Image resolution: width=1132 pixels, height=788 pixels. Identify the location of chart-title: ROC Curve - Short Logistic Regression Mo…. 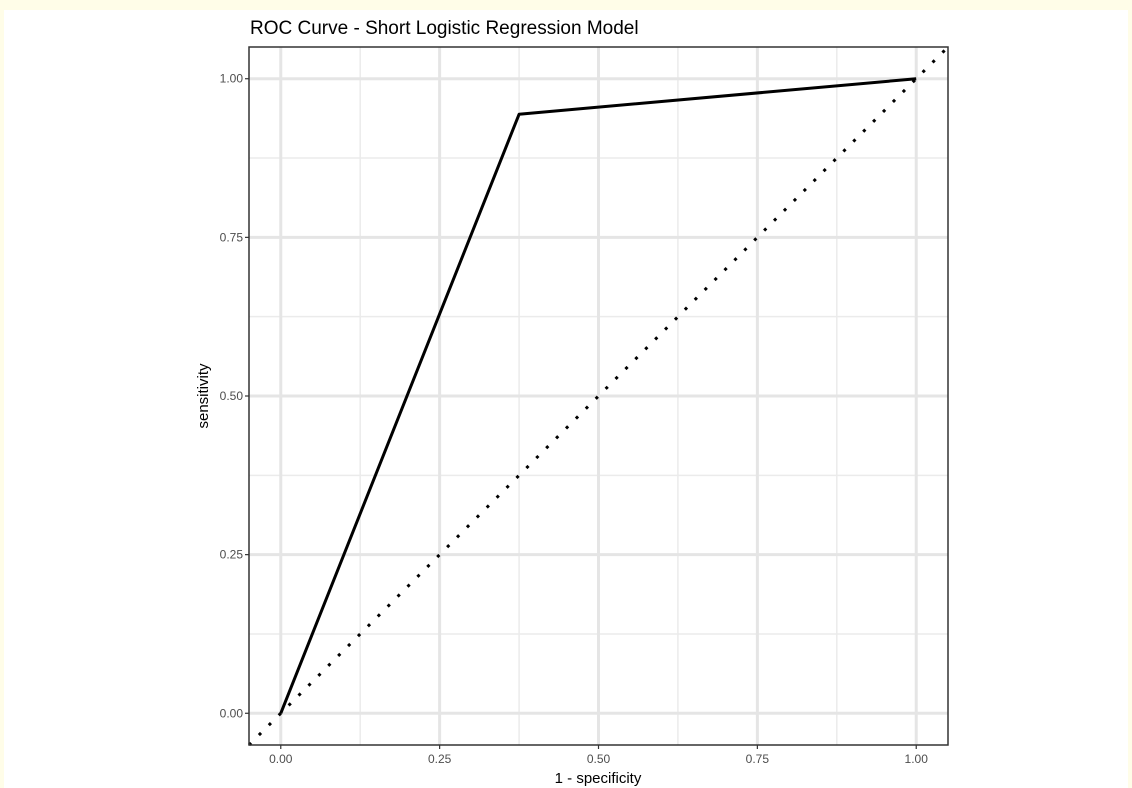
(444, 28).